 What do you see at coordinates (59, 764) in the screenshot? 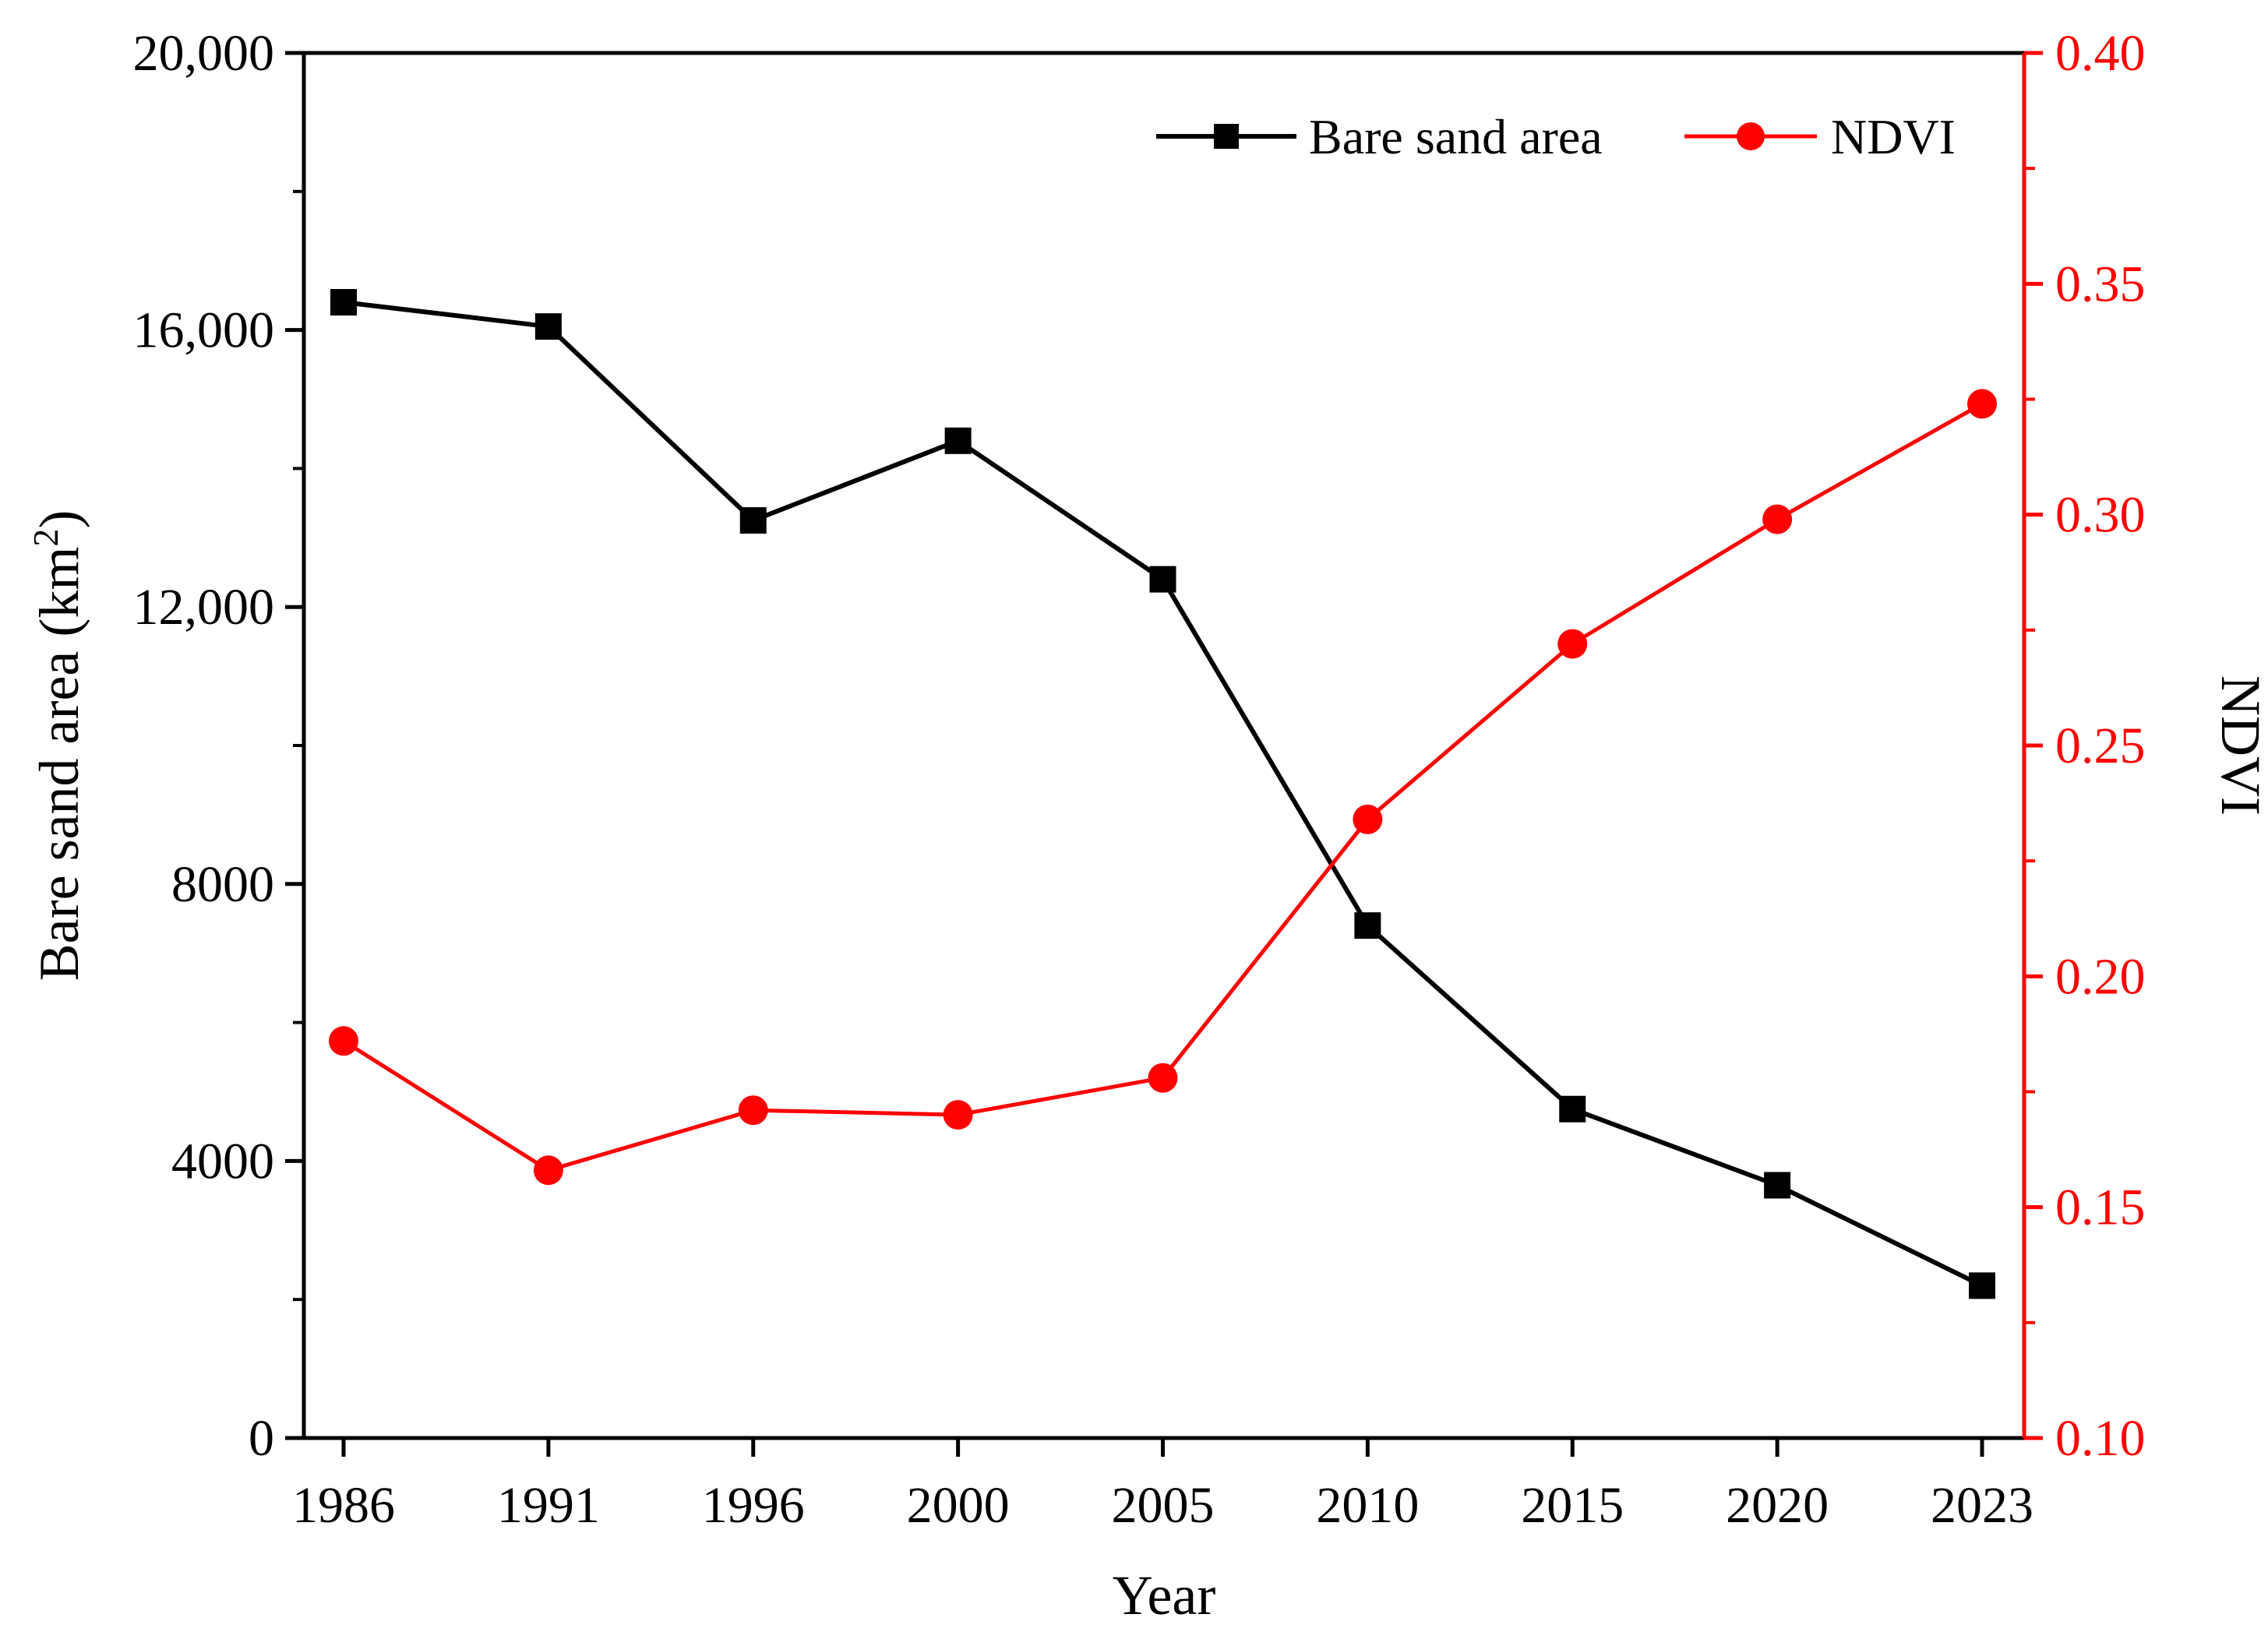
I see `left-y-axis-title-main: Bare sand area (km` at bounding box center [59, 764].